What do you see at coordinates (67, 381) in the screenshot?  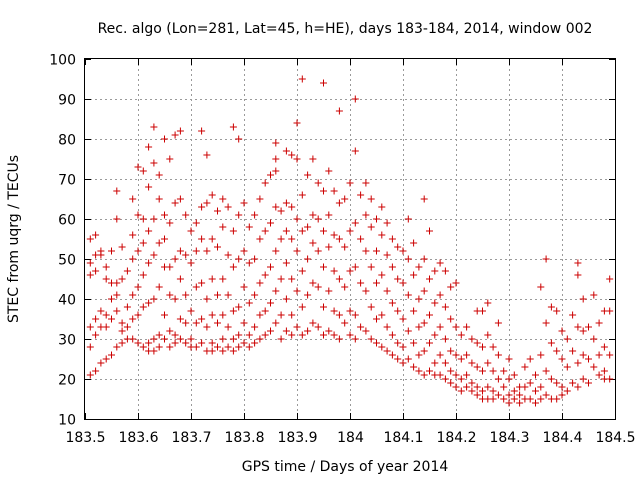 I see `y-tick-label: 20` at bounding box center [67, 381].